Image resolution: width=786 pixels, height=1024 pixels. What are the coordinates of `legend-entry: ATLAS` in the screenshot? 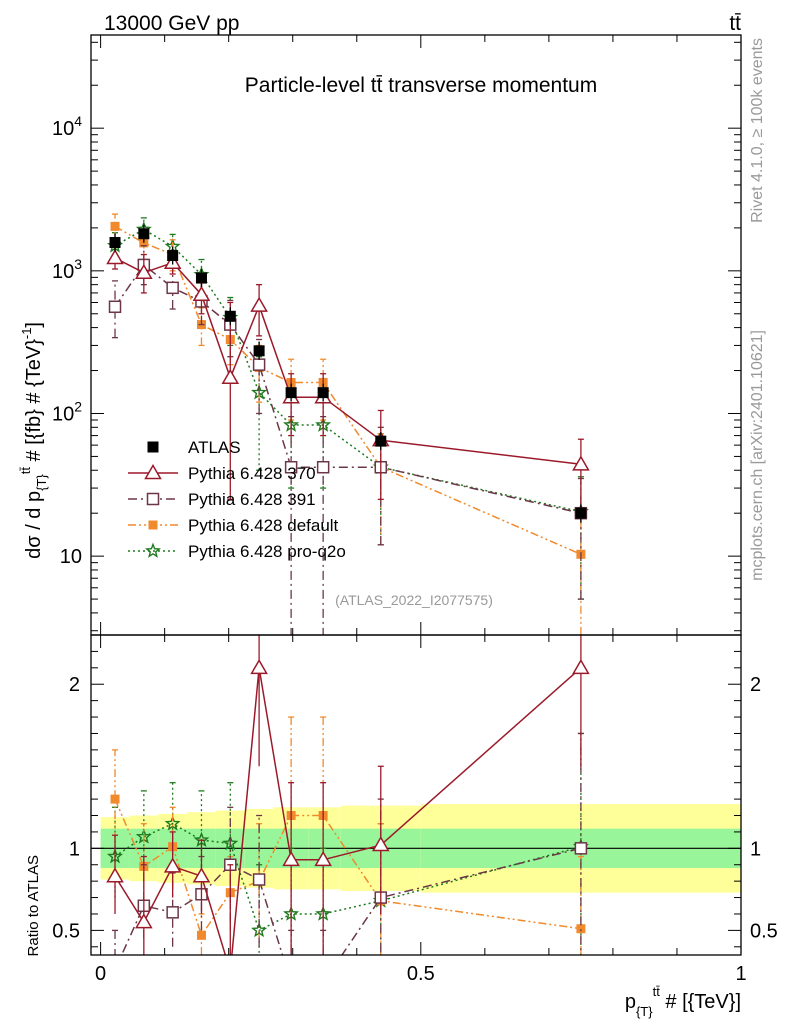 It's located at (194, 447).